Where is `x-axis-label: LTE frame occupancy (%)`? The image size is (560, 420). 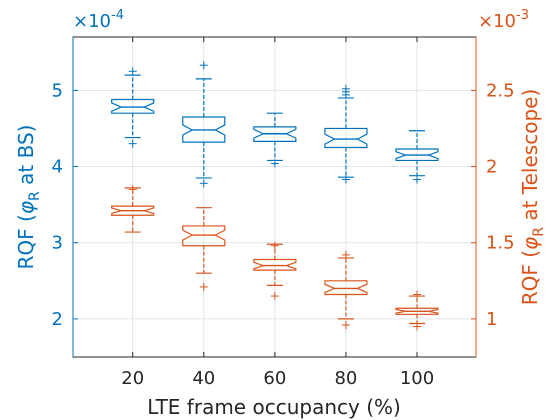
x-axis-label: LTE frame occupancy (%) is located at coordinates (274, 407).